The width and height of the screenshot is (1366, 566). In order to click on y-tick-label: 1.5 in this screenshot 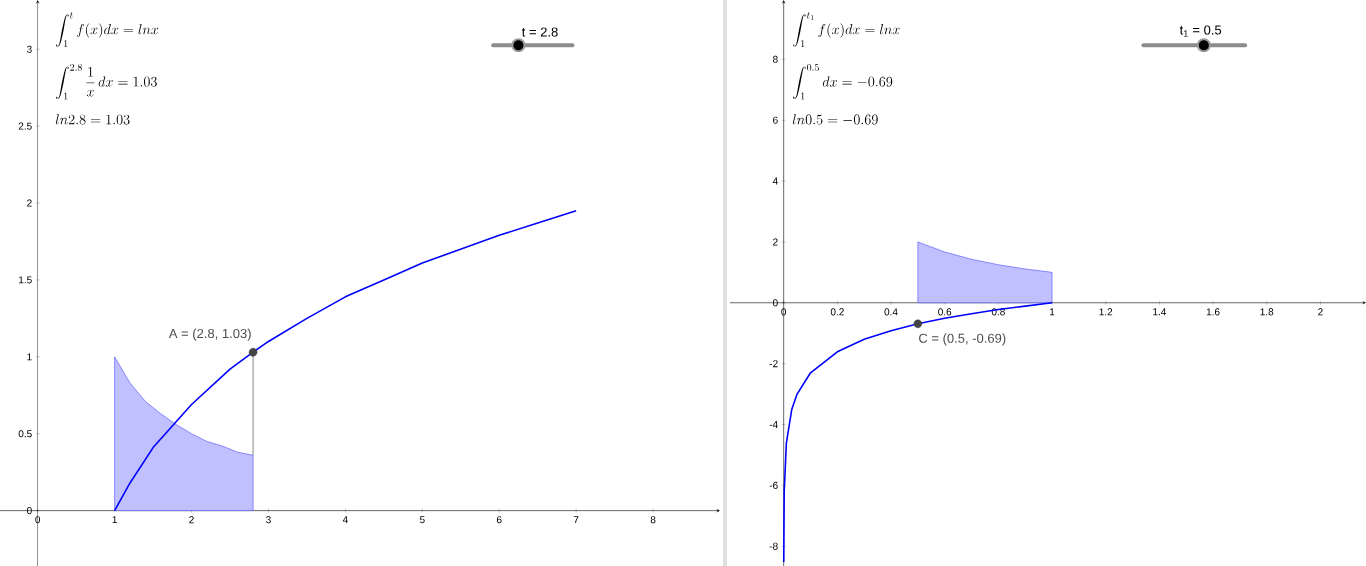, I will do `click(25, 280)`.